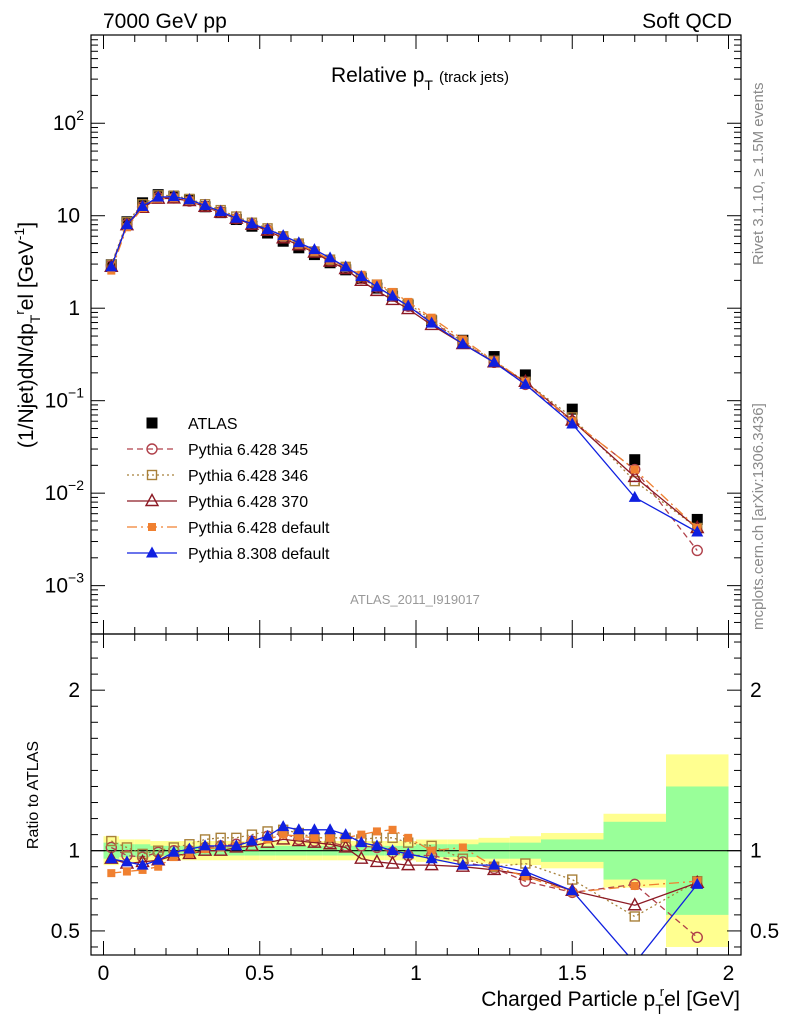  Describe the element at coordinates (65, 931) in the screenshot. I see `lower-y-tick-label: 0.5` at that location.